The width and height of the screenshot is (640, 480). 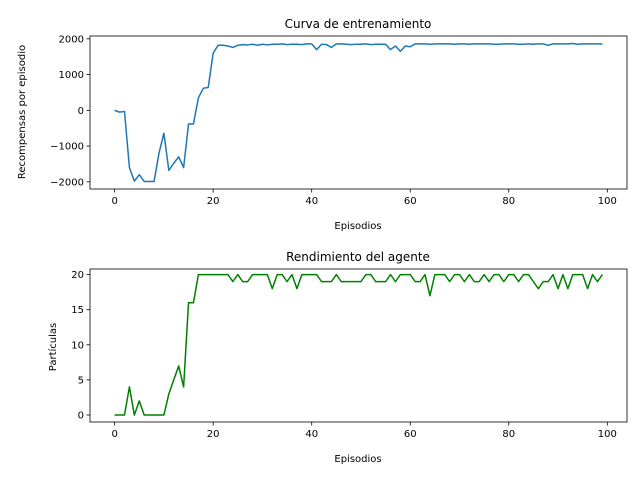 What do you see at coordinates (67, 182) in the screenshot?
I see `y-tick-label: −2000` at bounding box center [67, 182].